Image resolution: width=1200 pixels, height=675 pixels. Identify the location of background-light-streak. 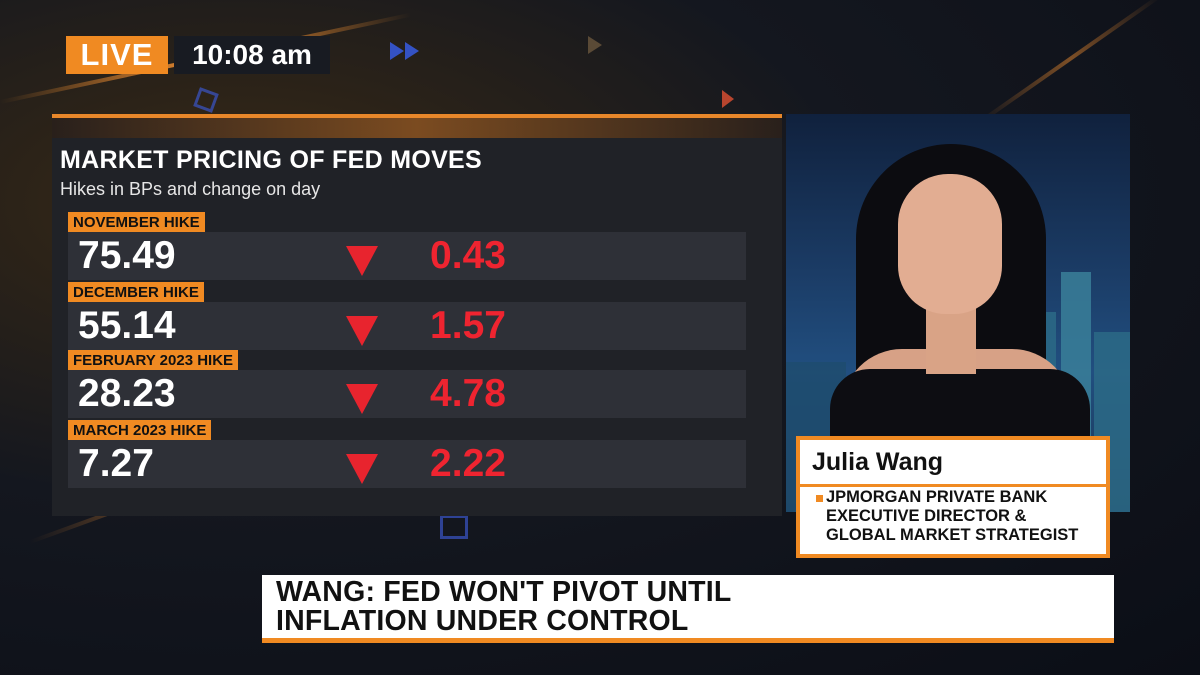
(1070, 62).